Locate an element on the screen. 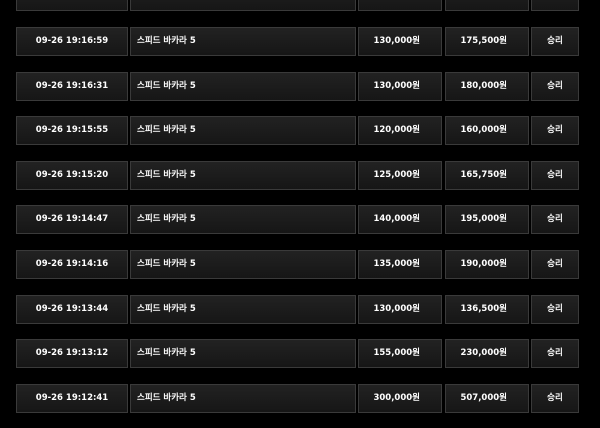  payout-amount: 180,000원 is located at coordinates (487, 86).